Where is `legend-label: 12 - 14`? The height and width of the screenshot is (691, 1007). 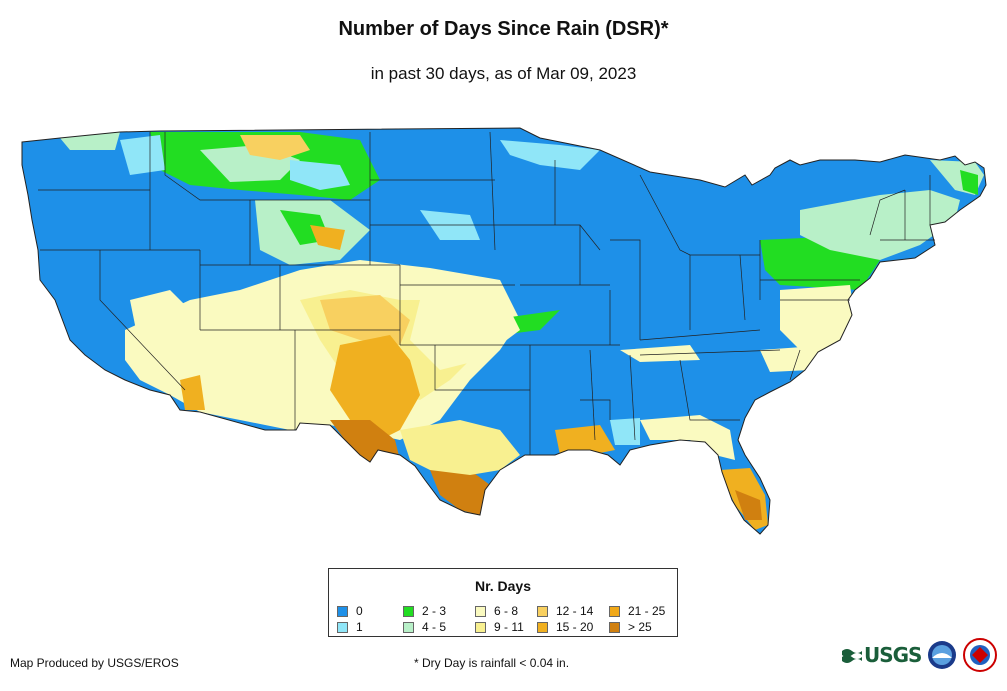
legend-label: 12 - 14 is located at coordinates (575, 611).